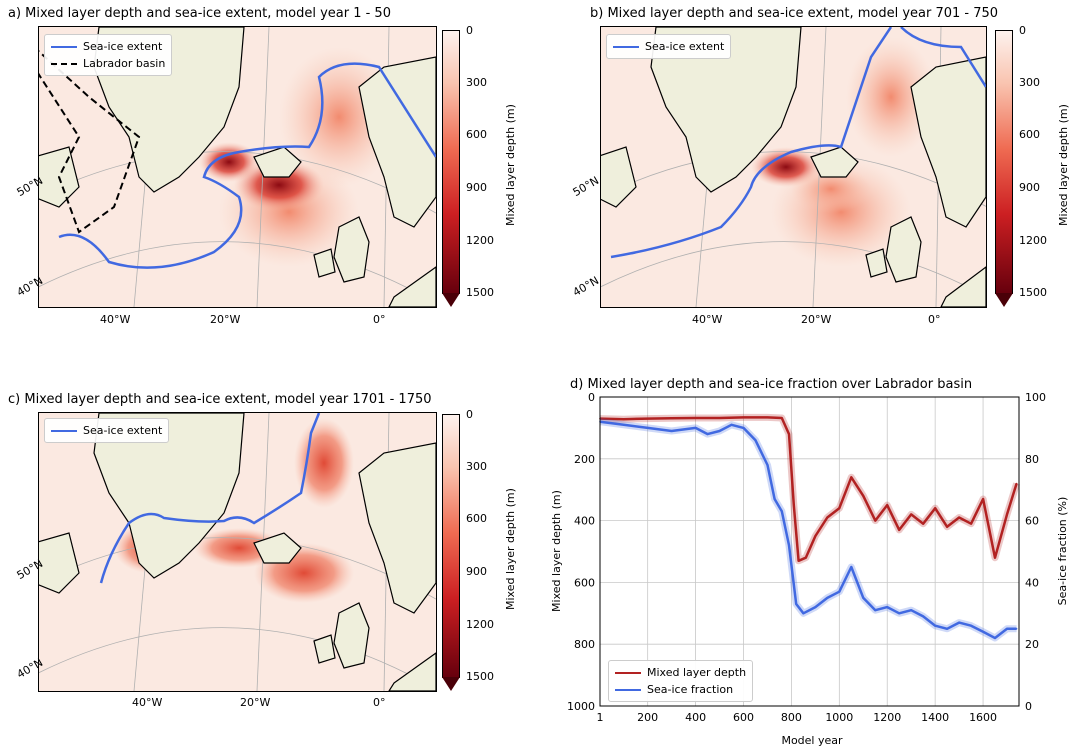  I want to click on lon-label-20w-c: 20°W, so click(255, 702).